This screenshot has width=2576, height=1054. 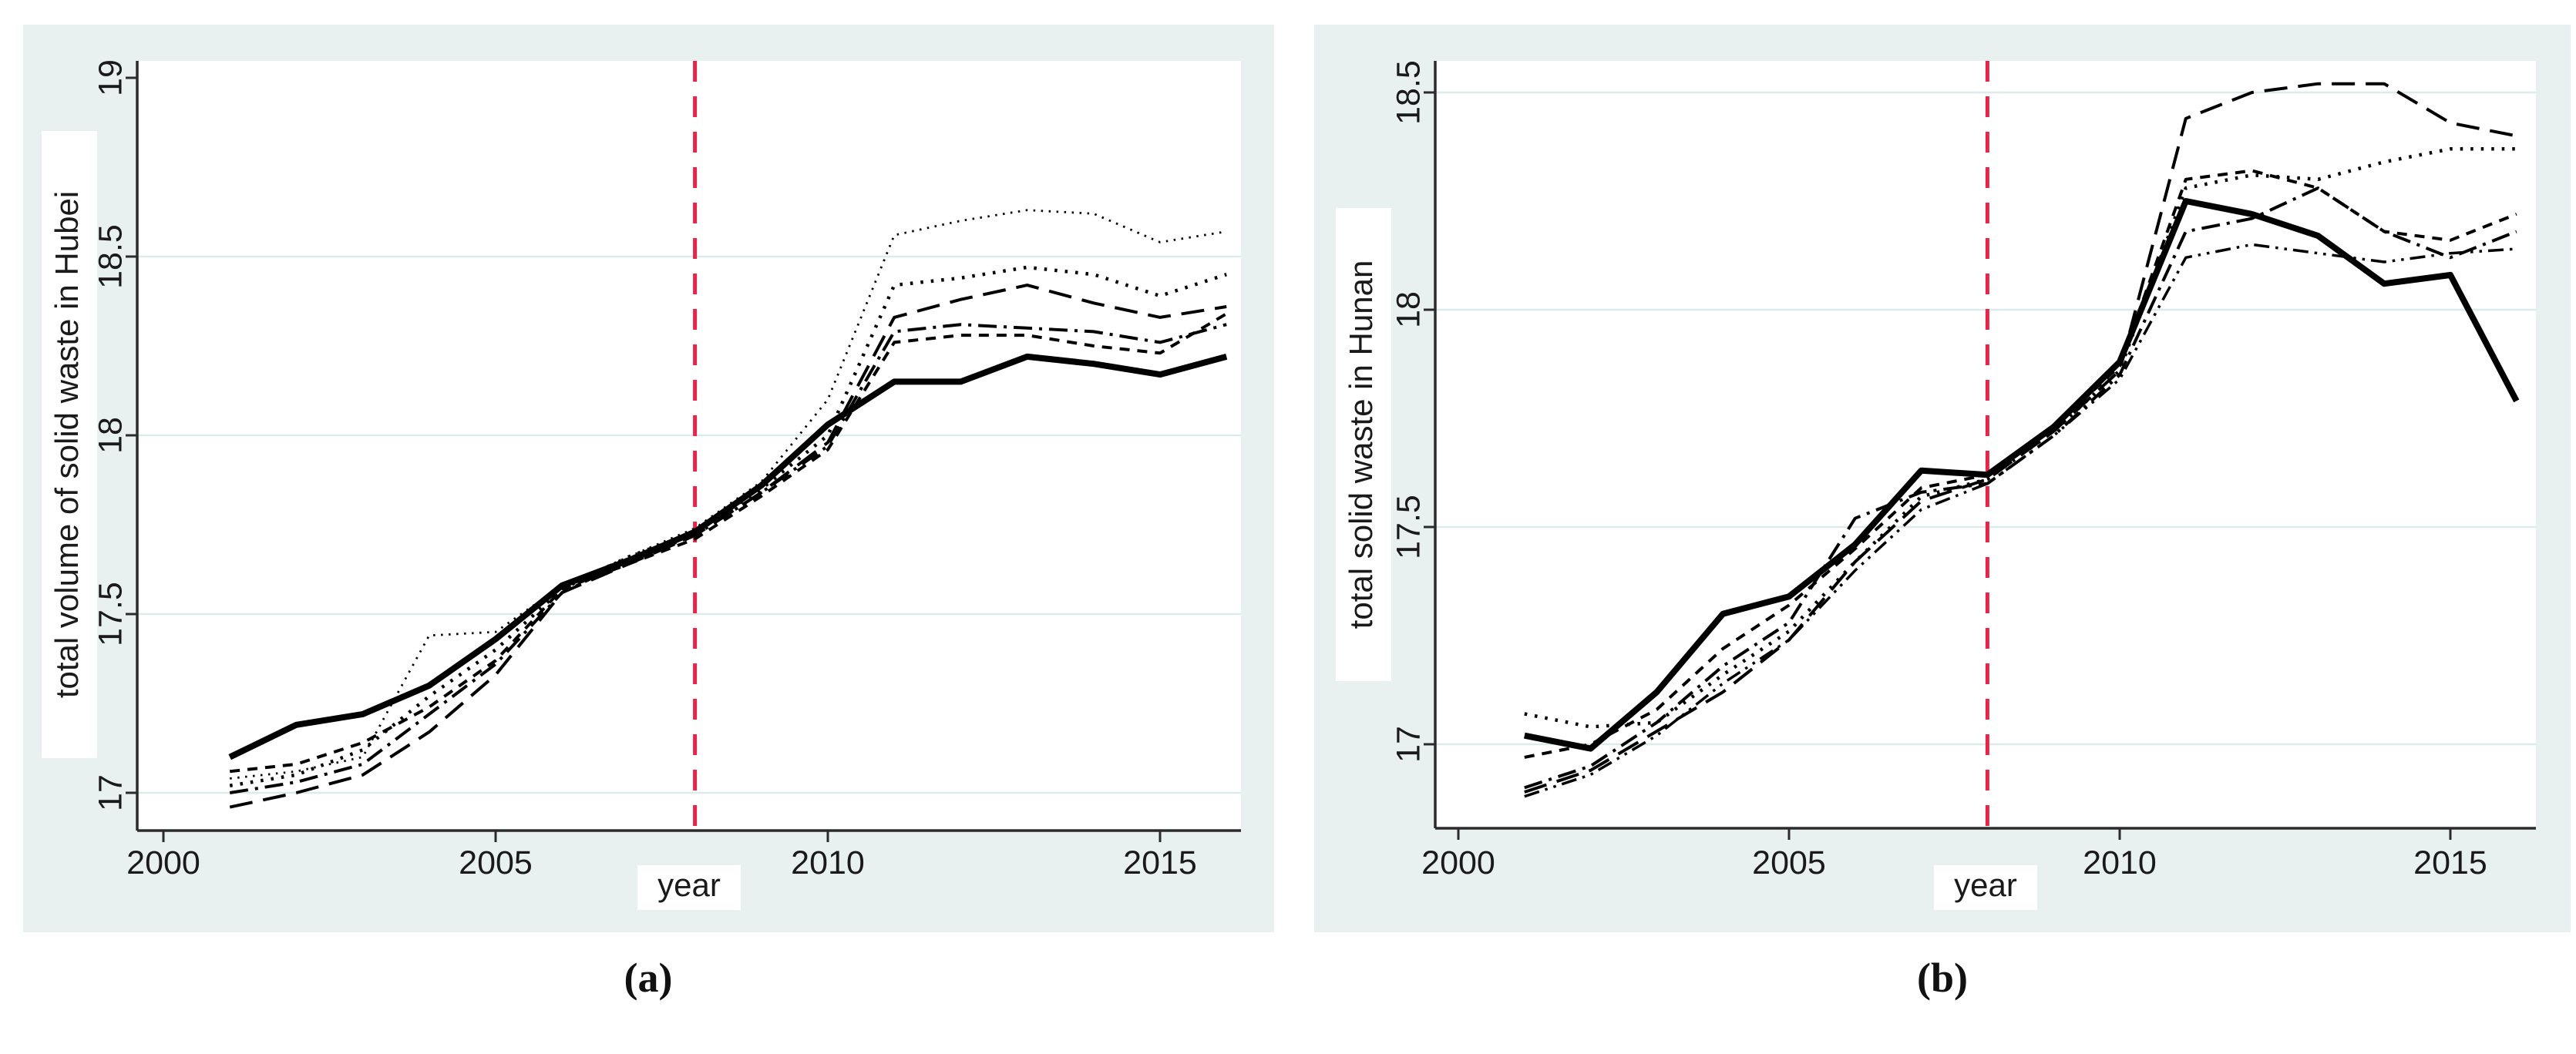 I want to click on caption-a: (a), so click(x=648, y=978).